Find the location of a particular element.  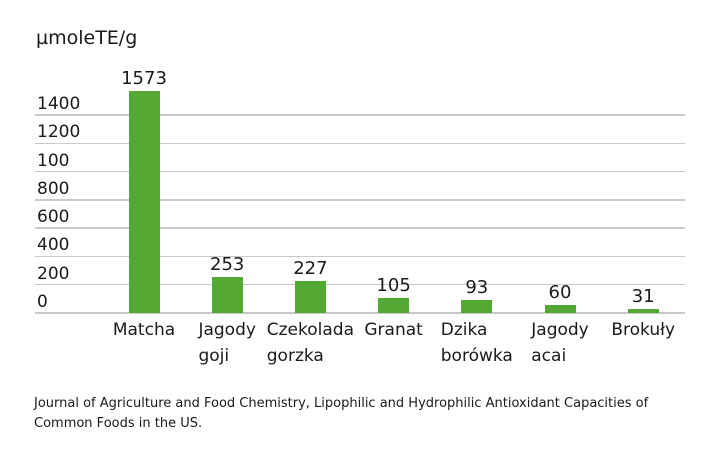

y-tick-label: 100 is located at coordinates (53, 160).